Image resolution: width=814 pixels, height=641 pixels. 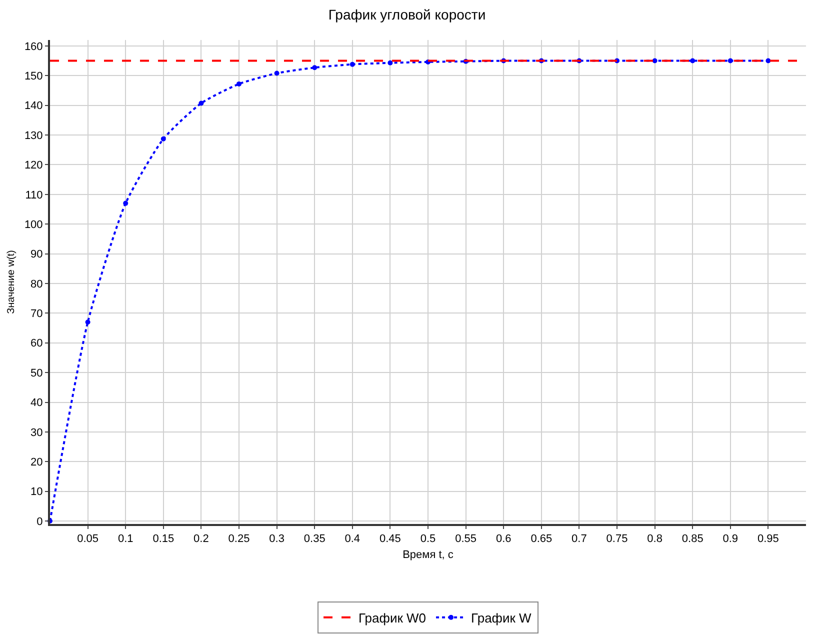 What do you see at coordinates (768, 539) in the screenshot?
I see `x-tick-label: 0.95` at bounding box center [768, 539].